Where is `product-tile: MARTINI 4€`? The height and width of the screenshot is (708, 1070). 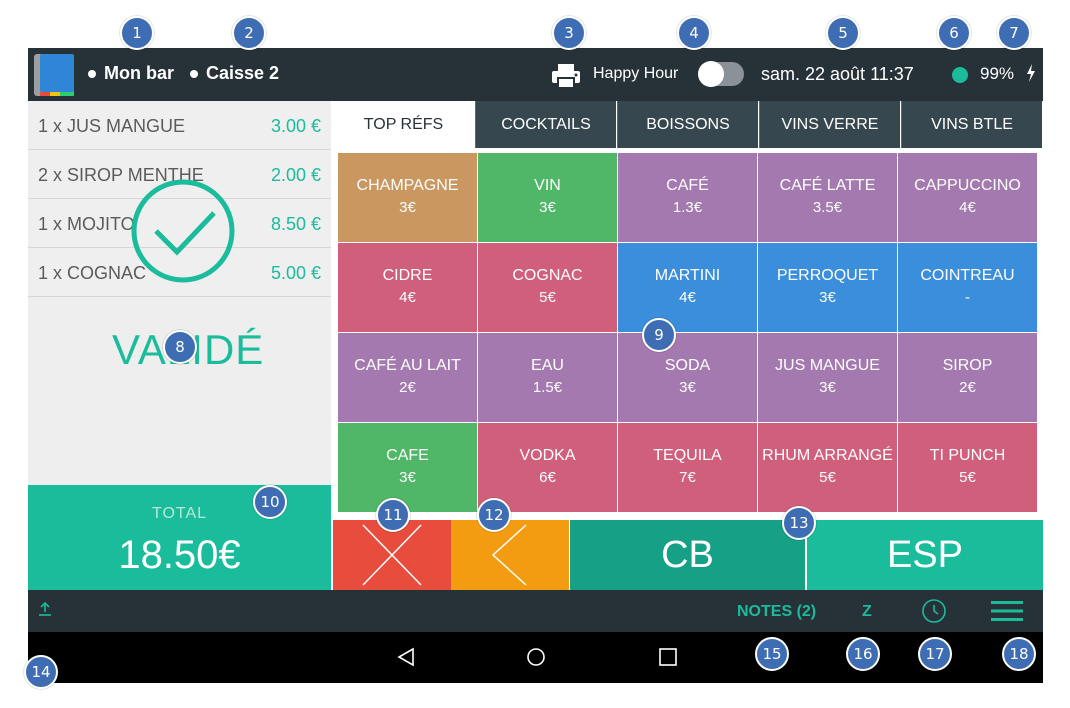 product-tile: MARTINI 4€ is located at coordinates (687, 287).